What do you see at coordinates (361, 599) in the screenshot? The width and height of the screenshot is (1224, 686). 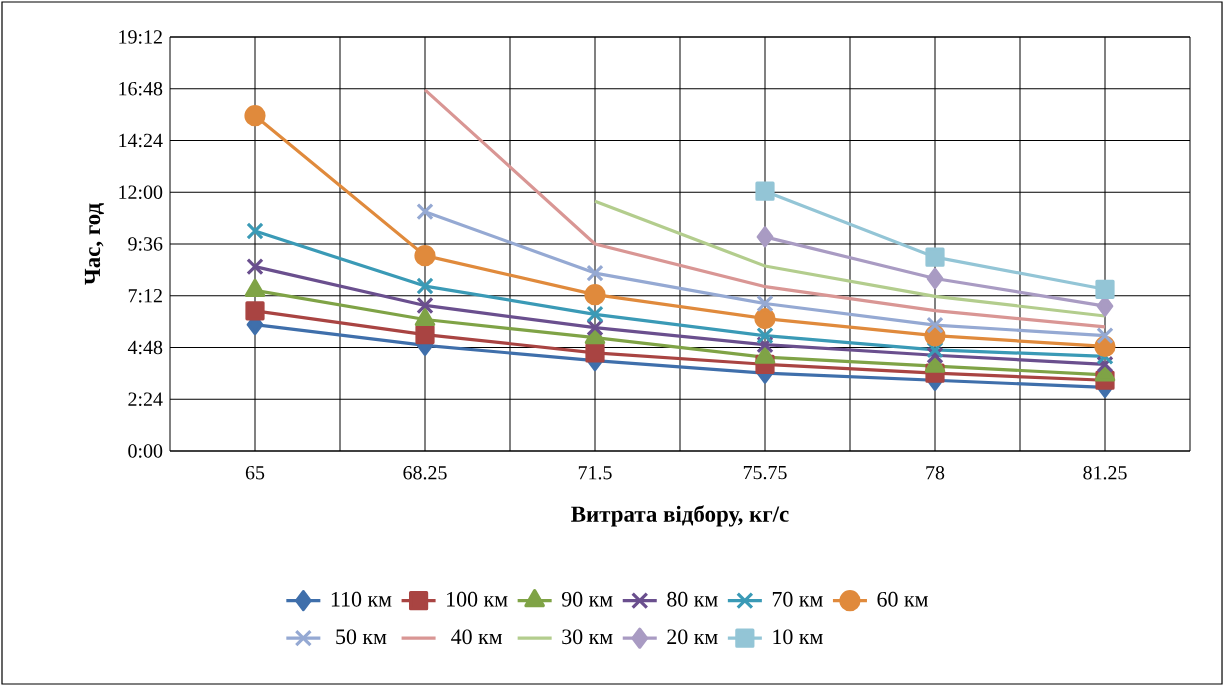 I see `legend-label: 110 км` at bounding box center [361, 599].